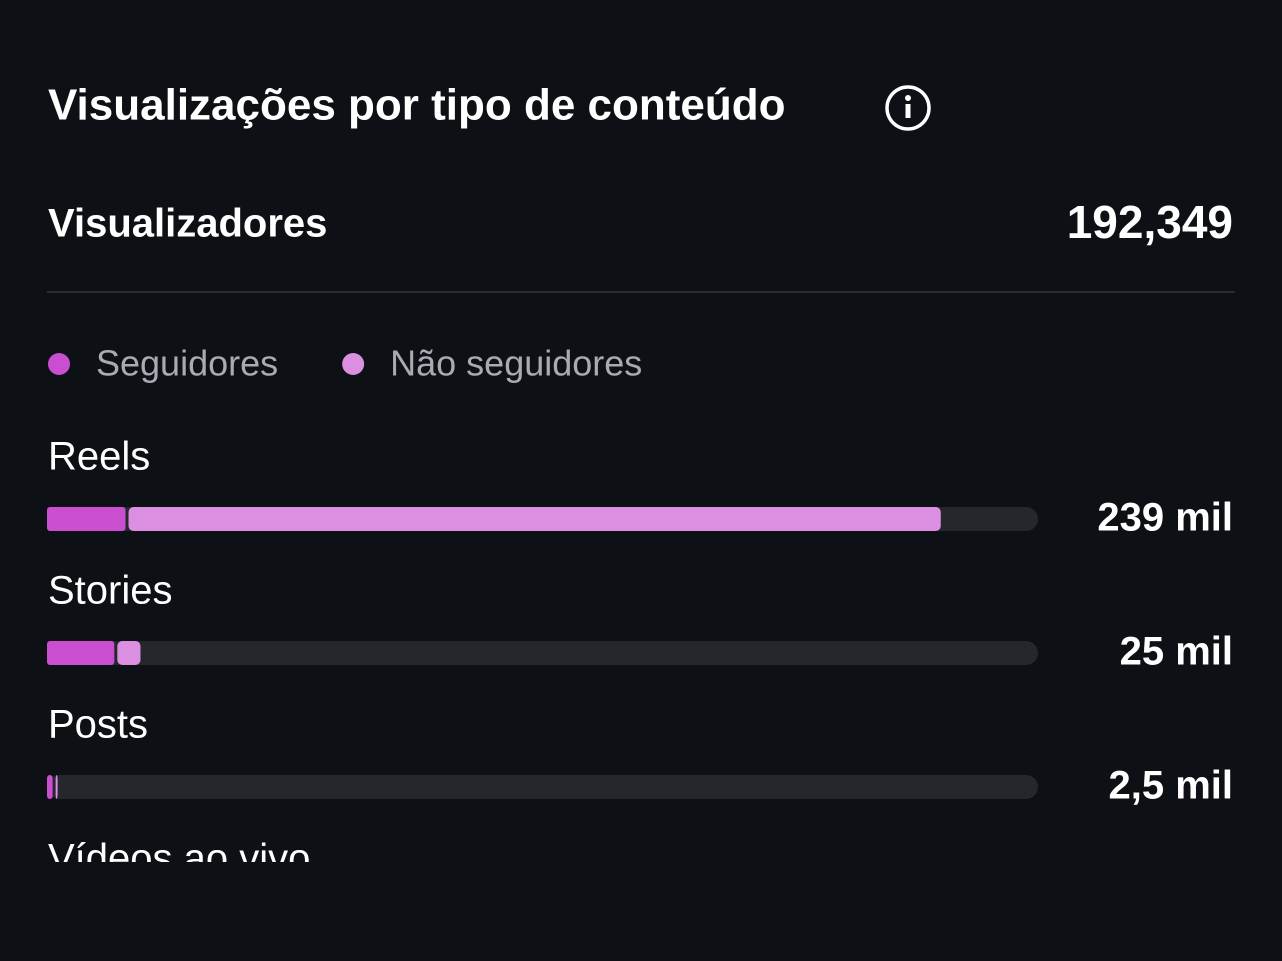 This screenshot has width=1282, height=961. I want to click on value-label: 2,5 mil, so click(1170, 786).